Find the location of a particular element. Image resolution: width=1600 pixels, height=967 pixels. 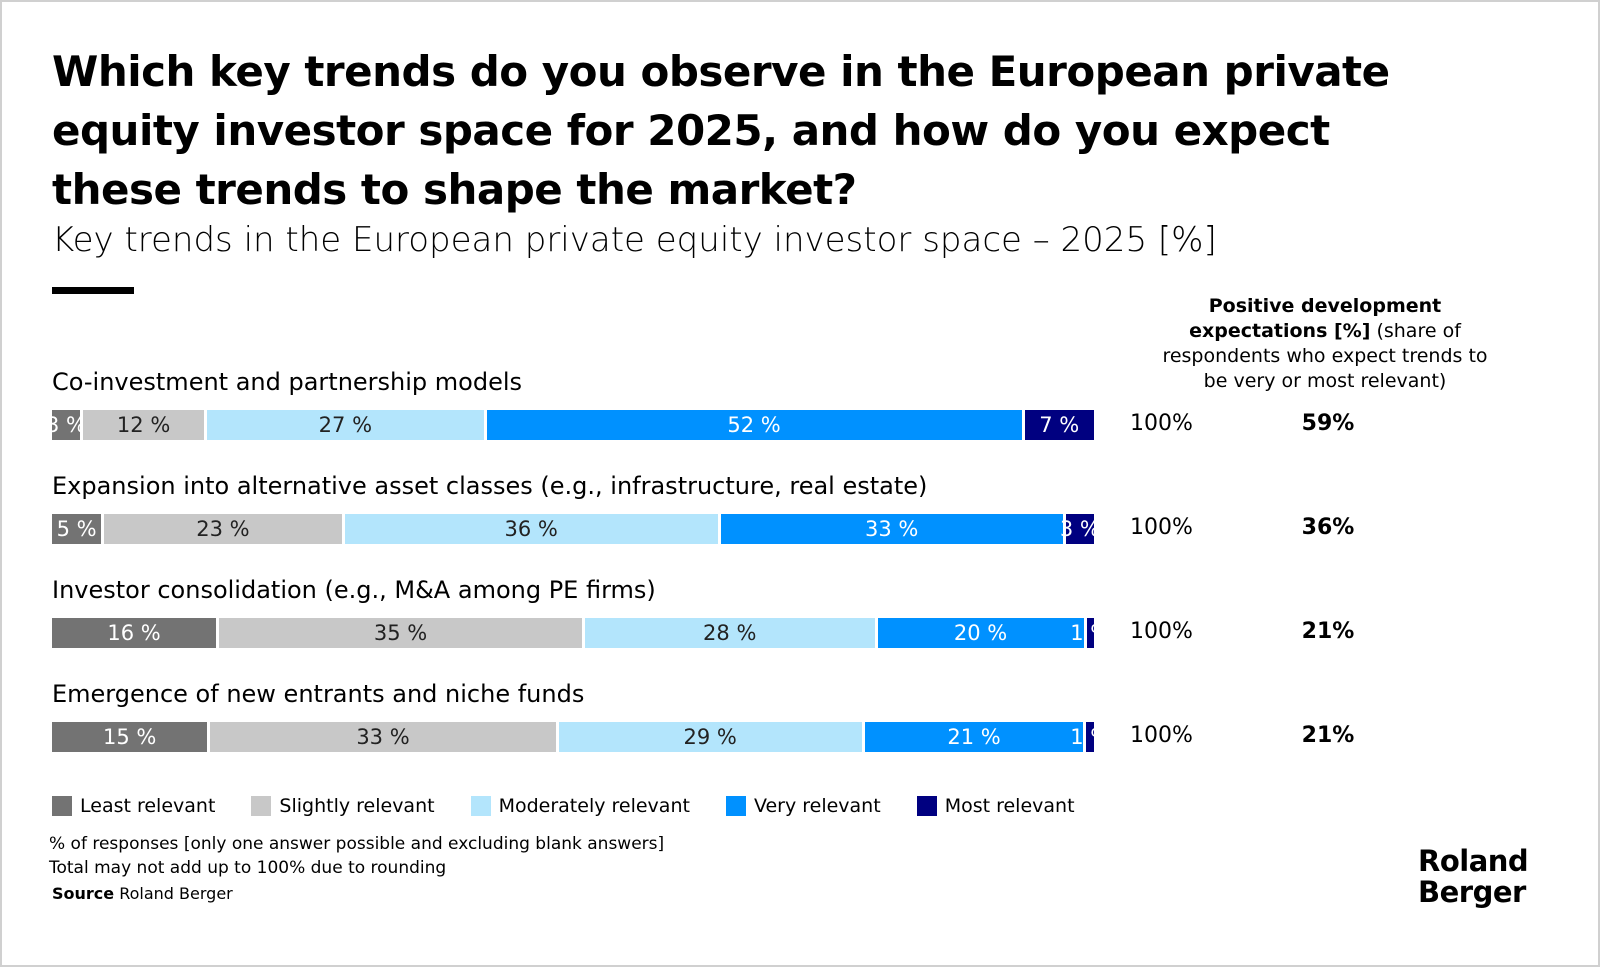

bar-segment: 29 % is located at coordinates (710, 737).